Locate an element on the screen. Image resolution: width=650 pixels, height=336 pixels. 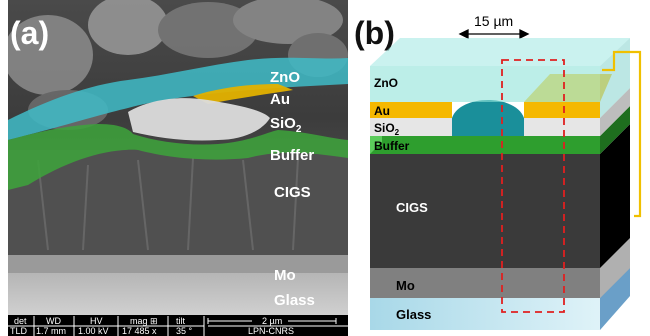
zno-layer is located at coordinates (485, 84).